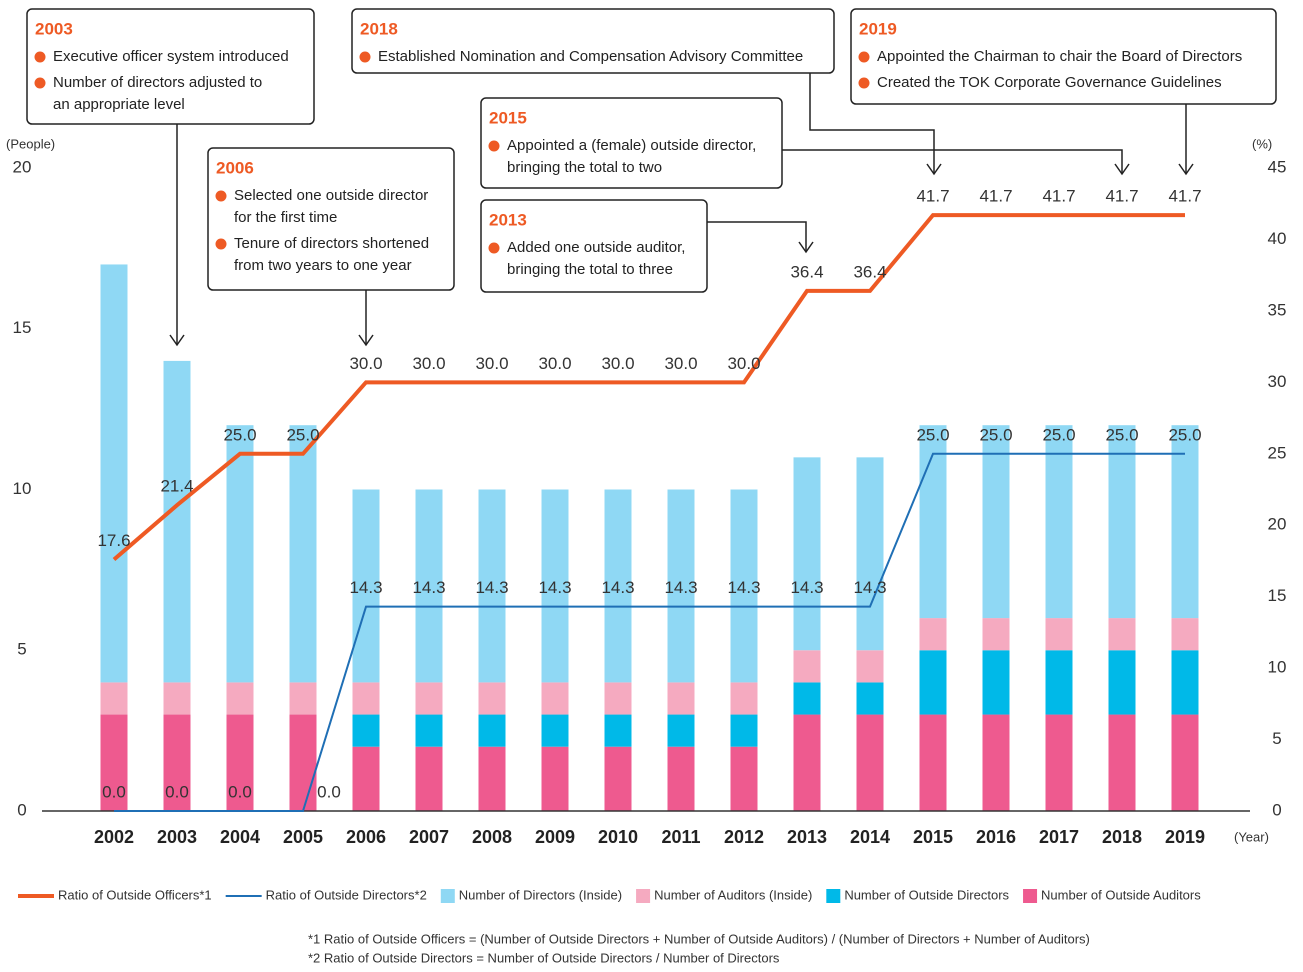 The image size is (1303, 972). Describe the element at coordinates (926, 894) in the screenshot. I see `legend-label: Number of Outside Directors` at that location.